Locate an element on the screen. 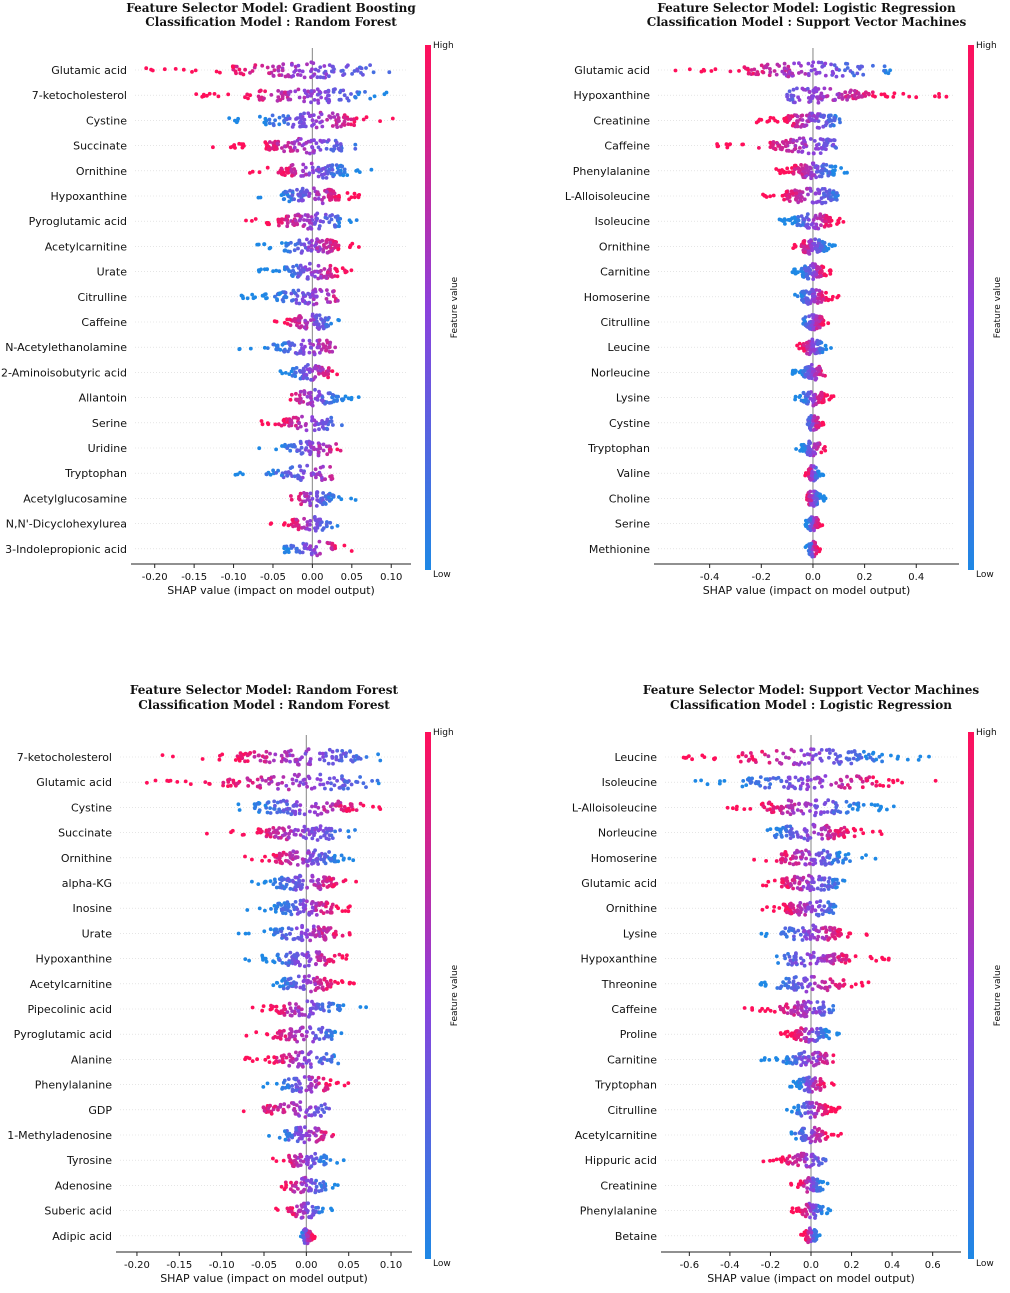 The image size is (1010, 1293). feature-label: Cystine is located at coordinates (106, 120).